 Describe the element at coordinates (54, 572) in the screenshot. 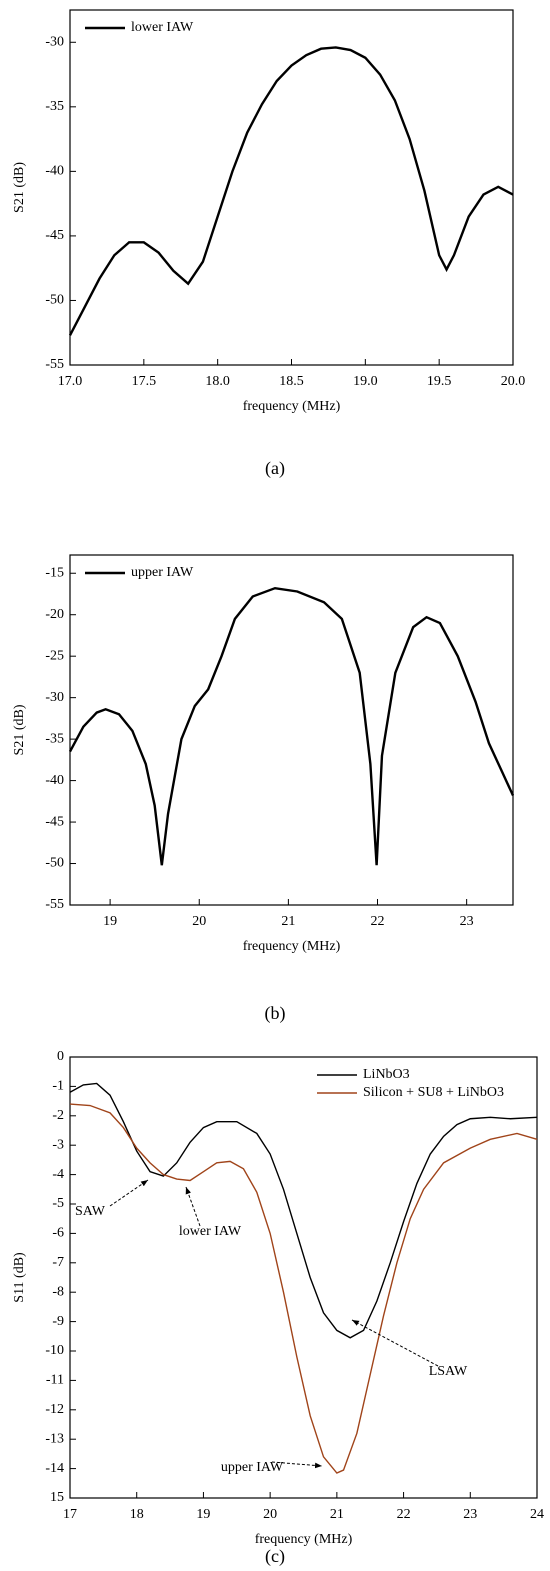

I see `y-tick-label: -15` at that location.